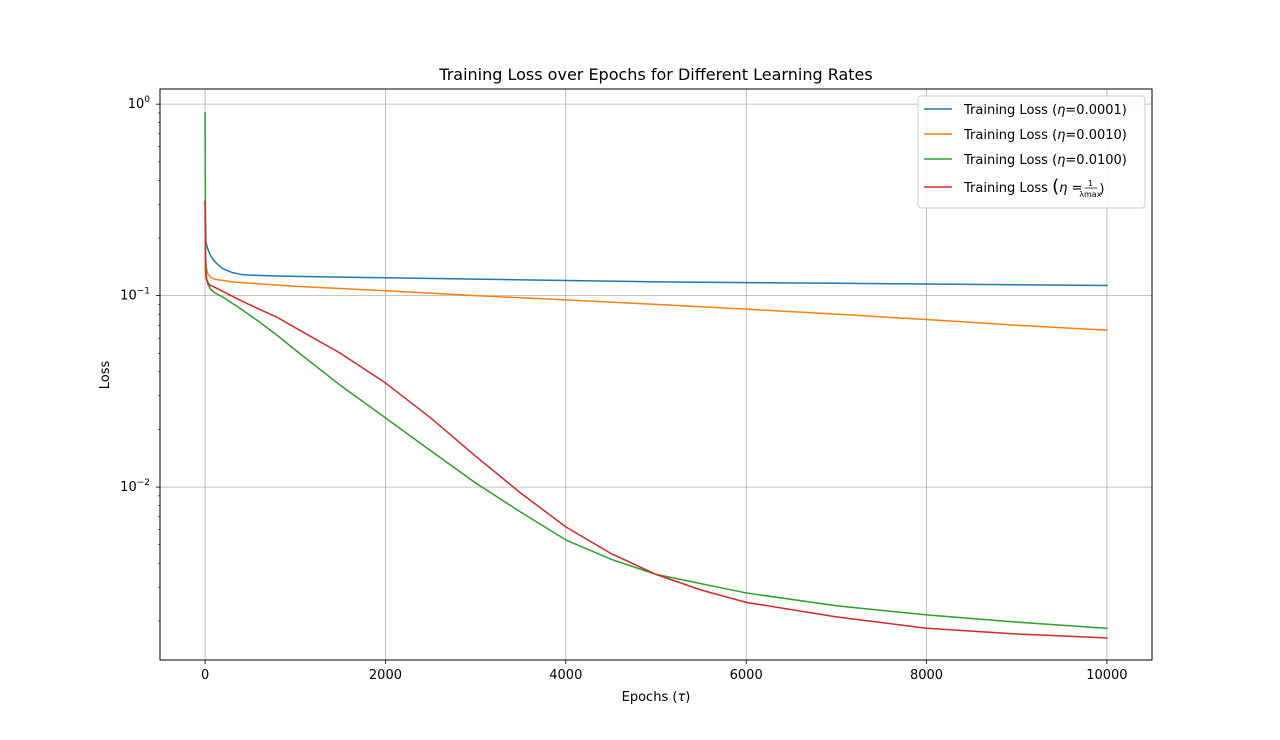 This screenshot has width=1280, height=740. I want to click on legend-close-paren: ), so click(1101, 189).